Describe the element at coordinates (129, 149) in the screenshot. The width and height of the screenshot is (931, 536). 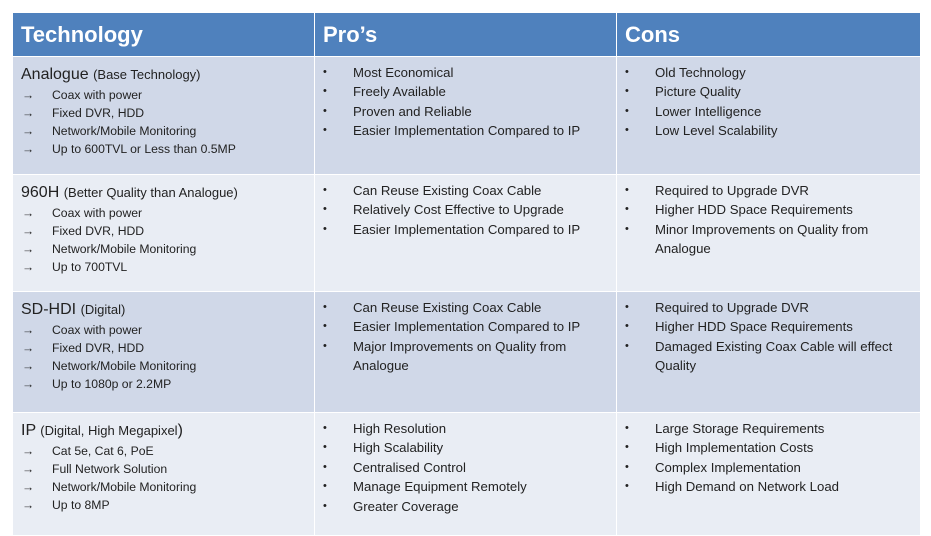
I see `list-item: → Up to 600TVL or Less than 0.5MP` at that location.